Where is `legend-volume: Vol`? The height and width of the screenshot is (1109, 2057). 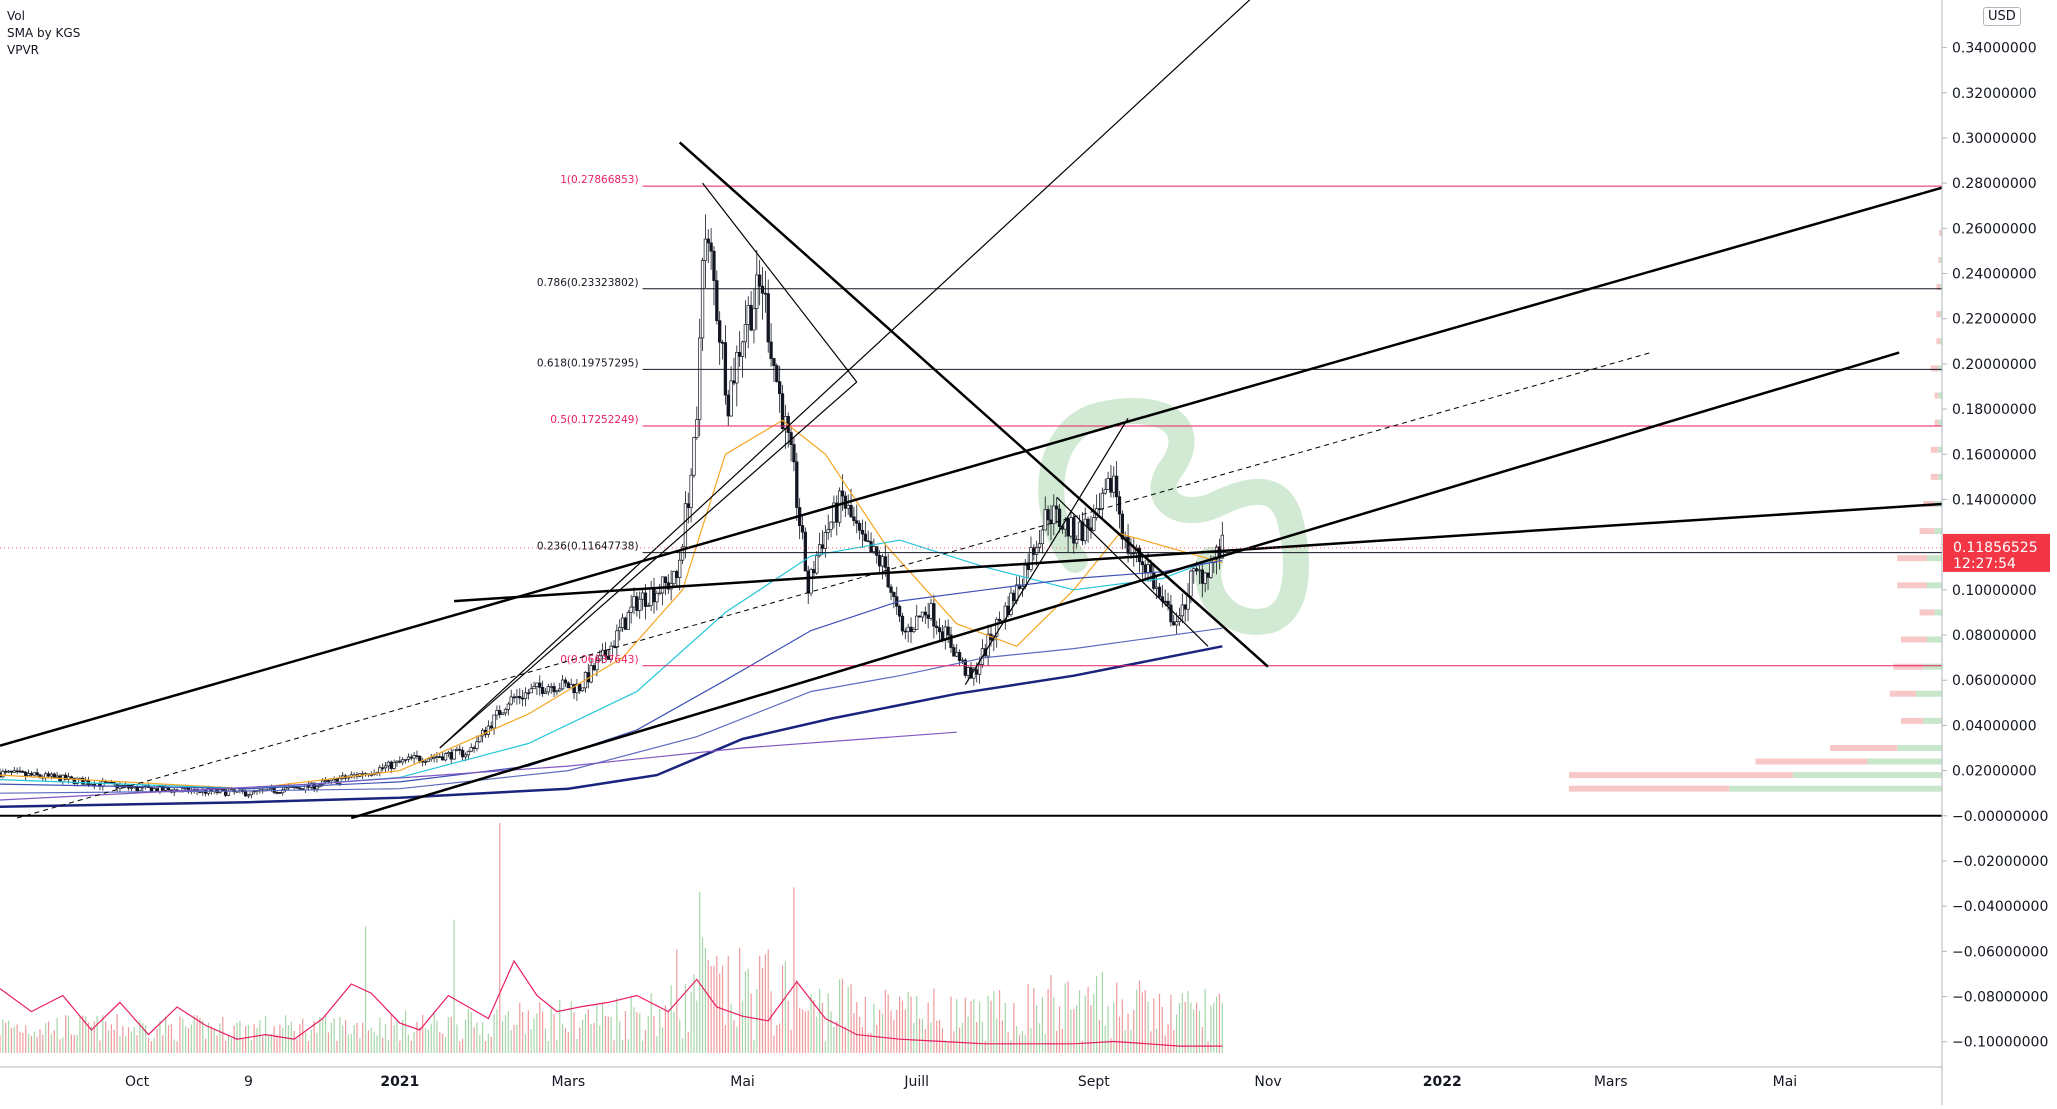
legend-volume: Vol is located at coordinates (16, 16).